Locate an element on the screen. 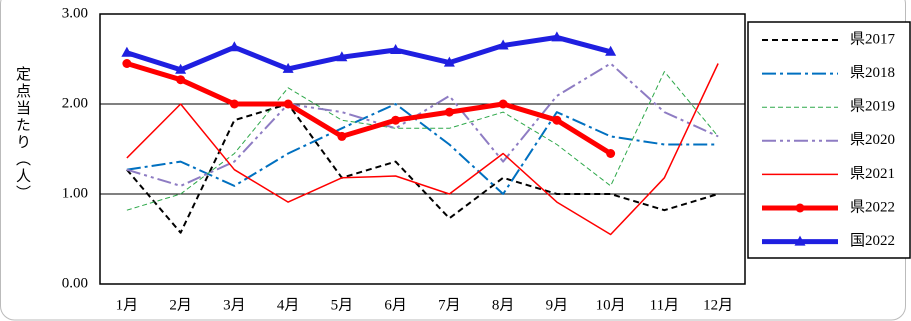  x-tick-label: 2月 is located at coordinates (180, 305).